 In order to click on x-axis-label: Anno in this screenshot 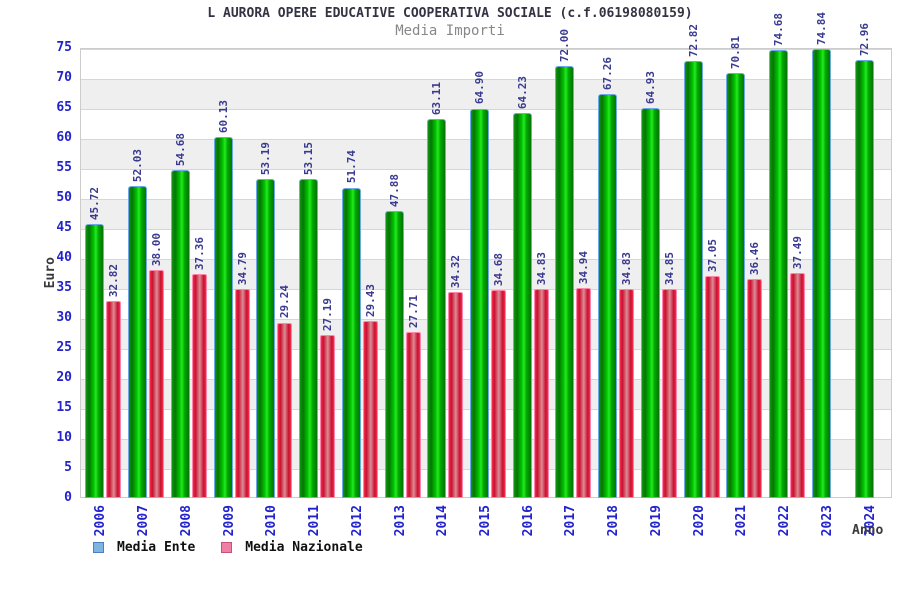, I will do `click(868, 530)`.